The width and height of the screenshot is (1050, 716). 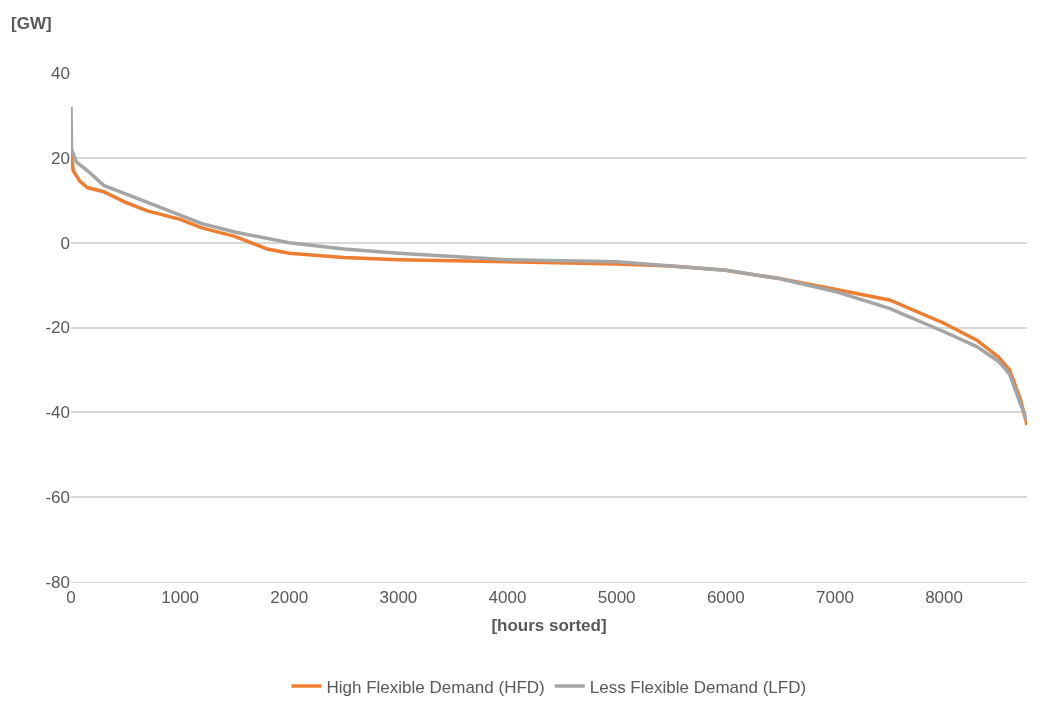 I want to click on x-axis-title: [hours sorted], so click(x=549, y=625).